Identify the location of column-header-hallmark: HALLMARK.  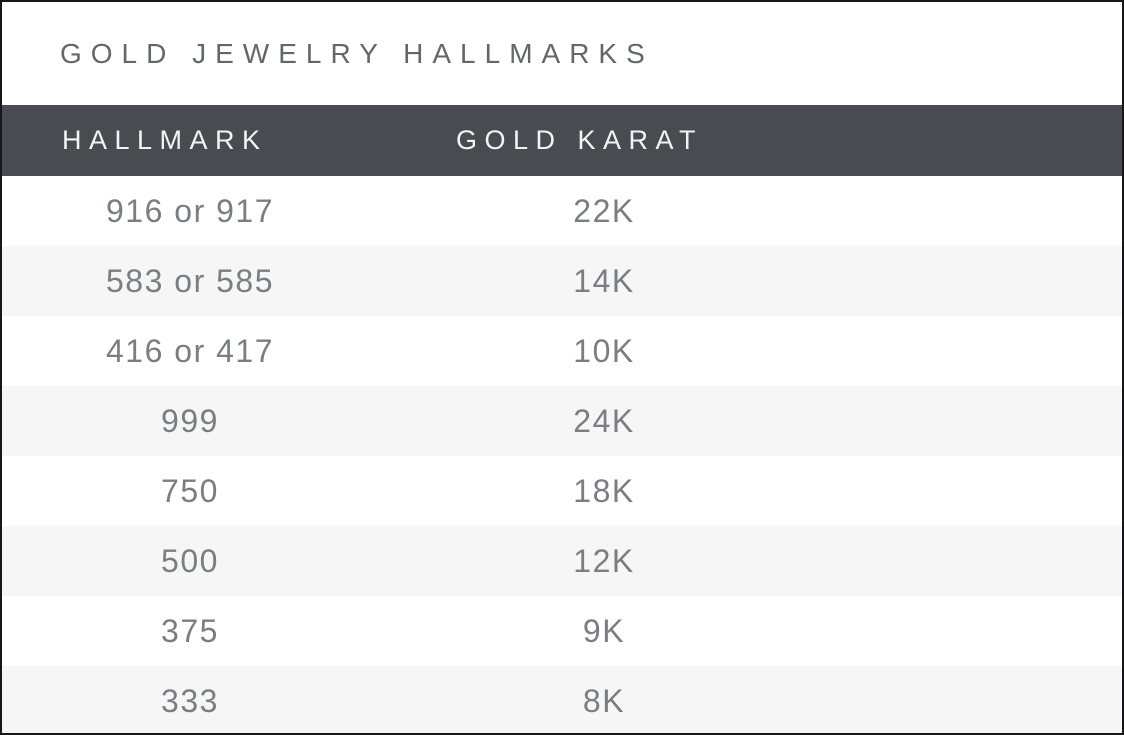
(165, 140).